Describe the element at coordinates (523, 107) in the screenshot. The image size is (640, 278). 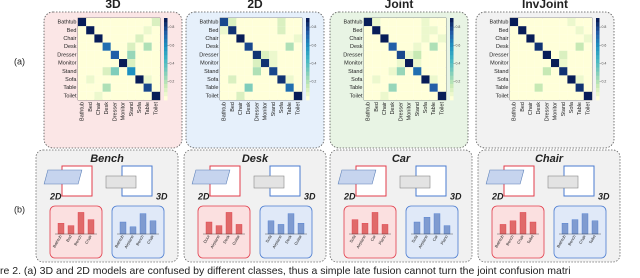
I see `col-label: Bed` at that location.